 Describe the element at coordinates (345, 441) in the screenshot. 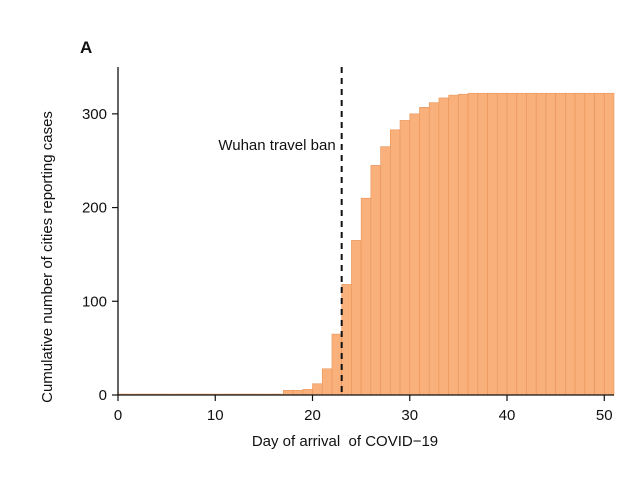

I see `x-axis-title: Day of arrival of COVID−19` at that location.